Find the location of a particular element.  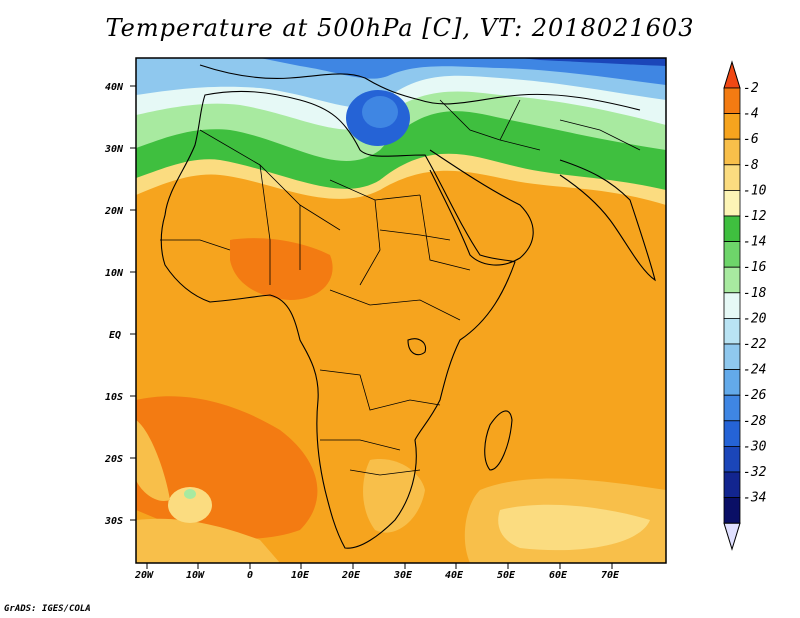

colorbar-label: -12 is located at coordinates (755, 216).